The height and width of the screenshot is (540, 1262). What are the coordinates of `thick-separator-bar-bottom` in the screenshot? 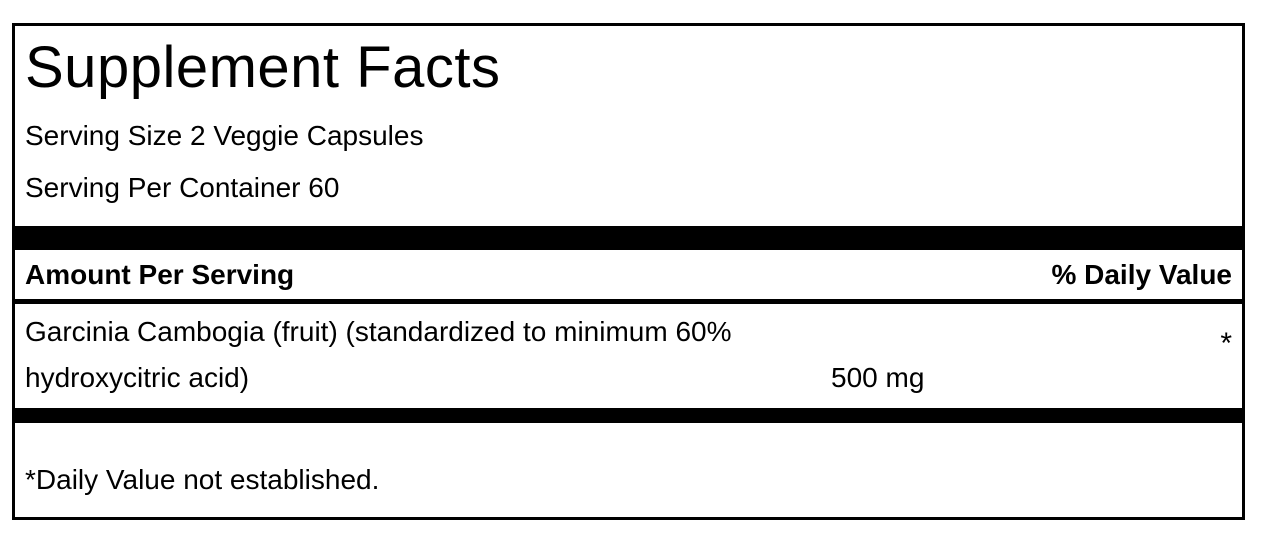 It's located at (628, 415).